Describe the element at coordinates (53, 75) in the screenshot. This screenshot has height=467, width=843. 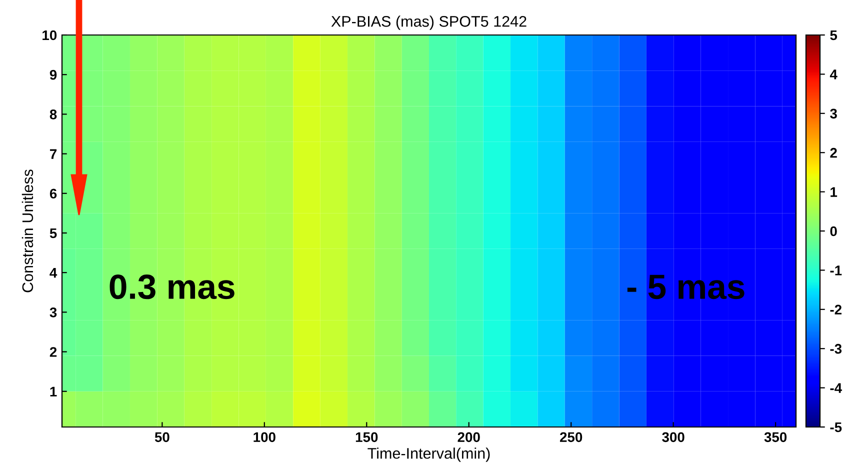
I see `y-tick-label: 9` at that location.